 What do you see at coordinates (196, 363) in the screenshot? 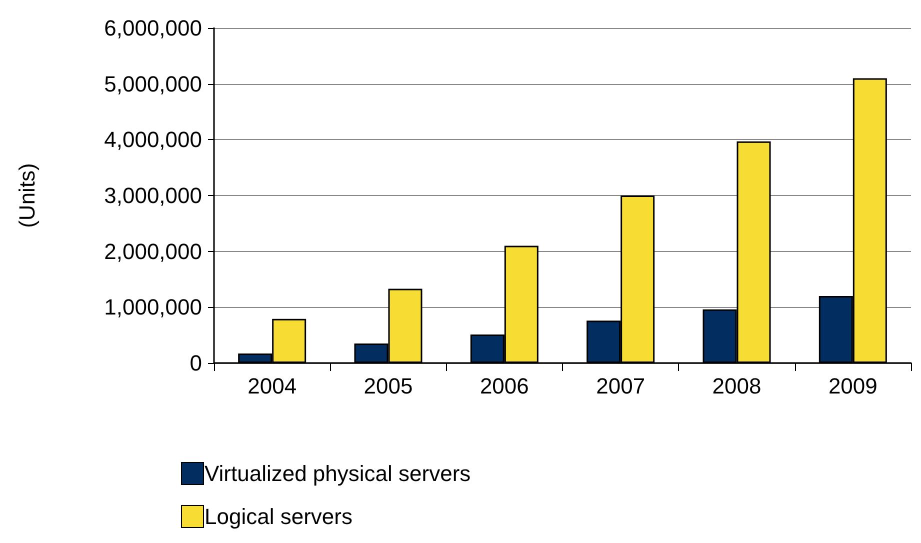
I see `y-tick-label: 0` at bounding box center [196, 363].